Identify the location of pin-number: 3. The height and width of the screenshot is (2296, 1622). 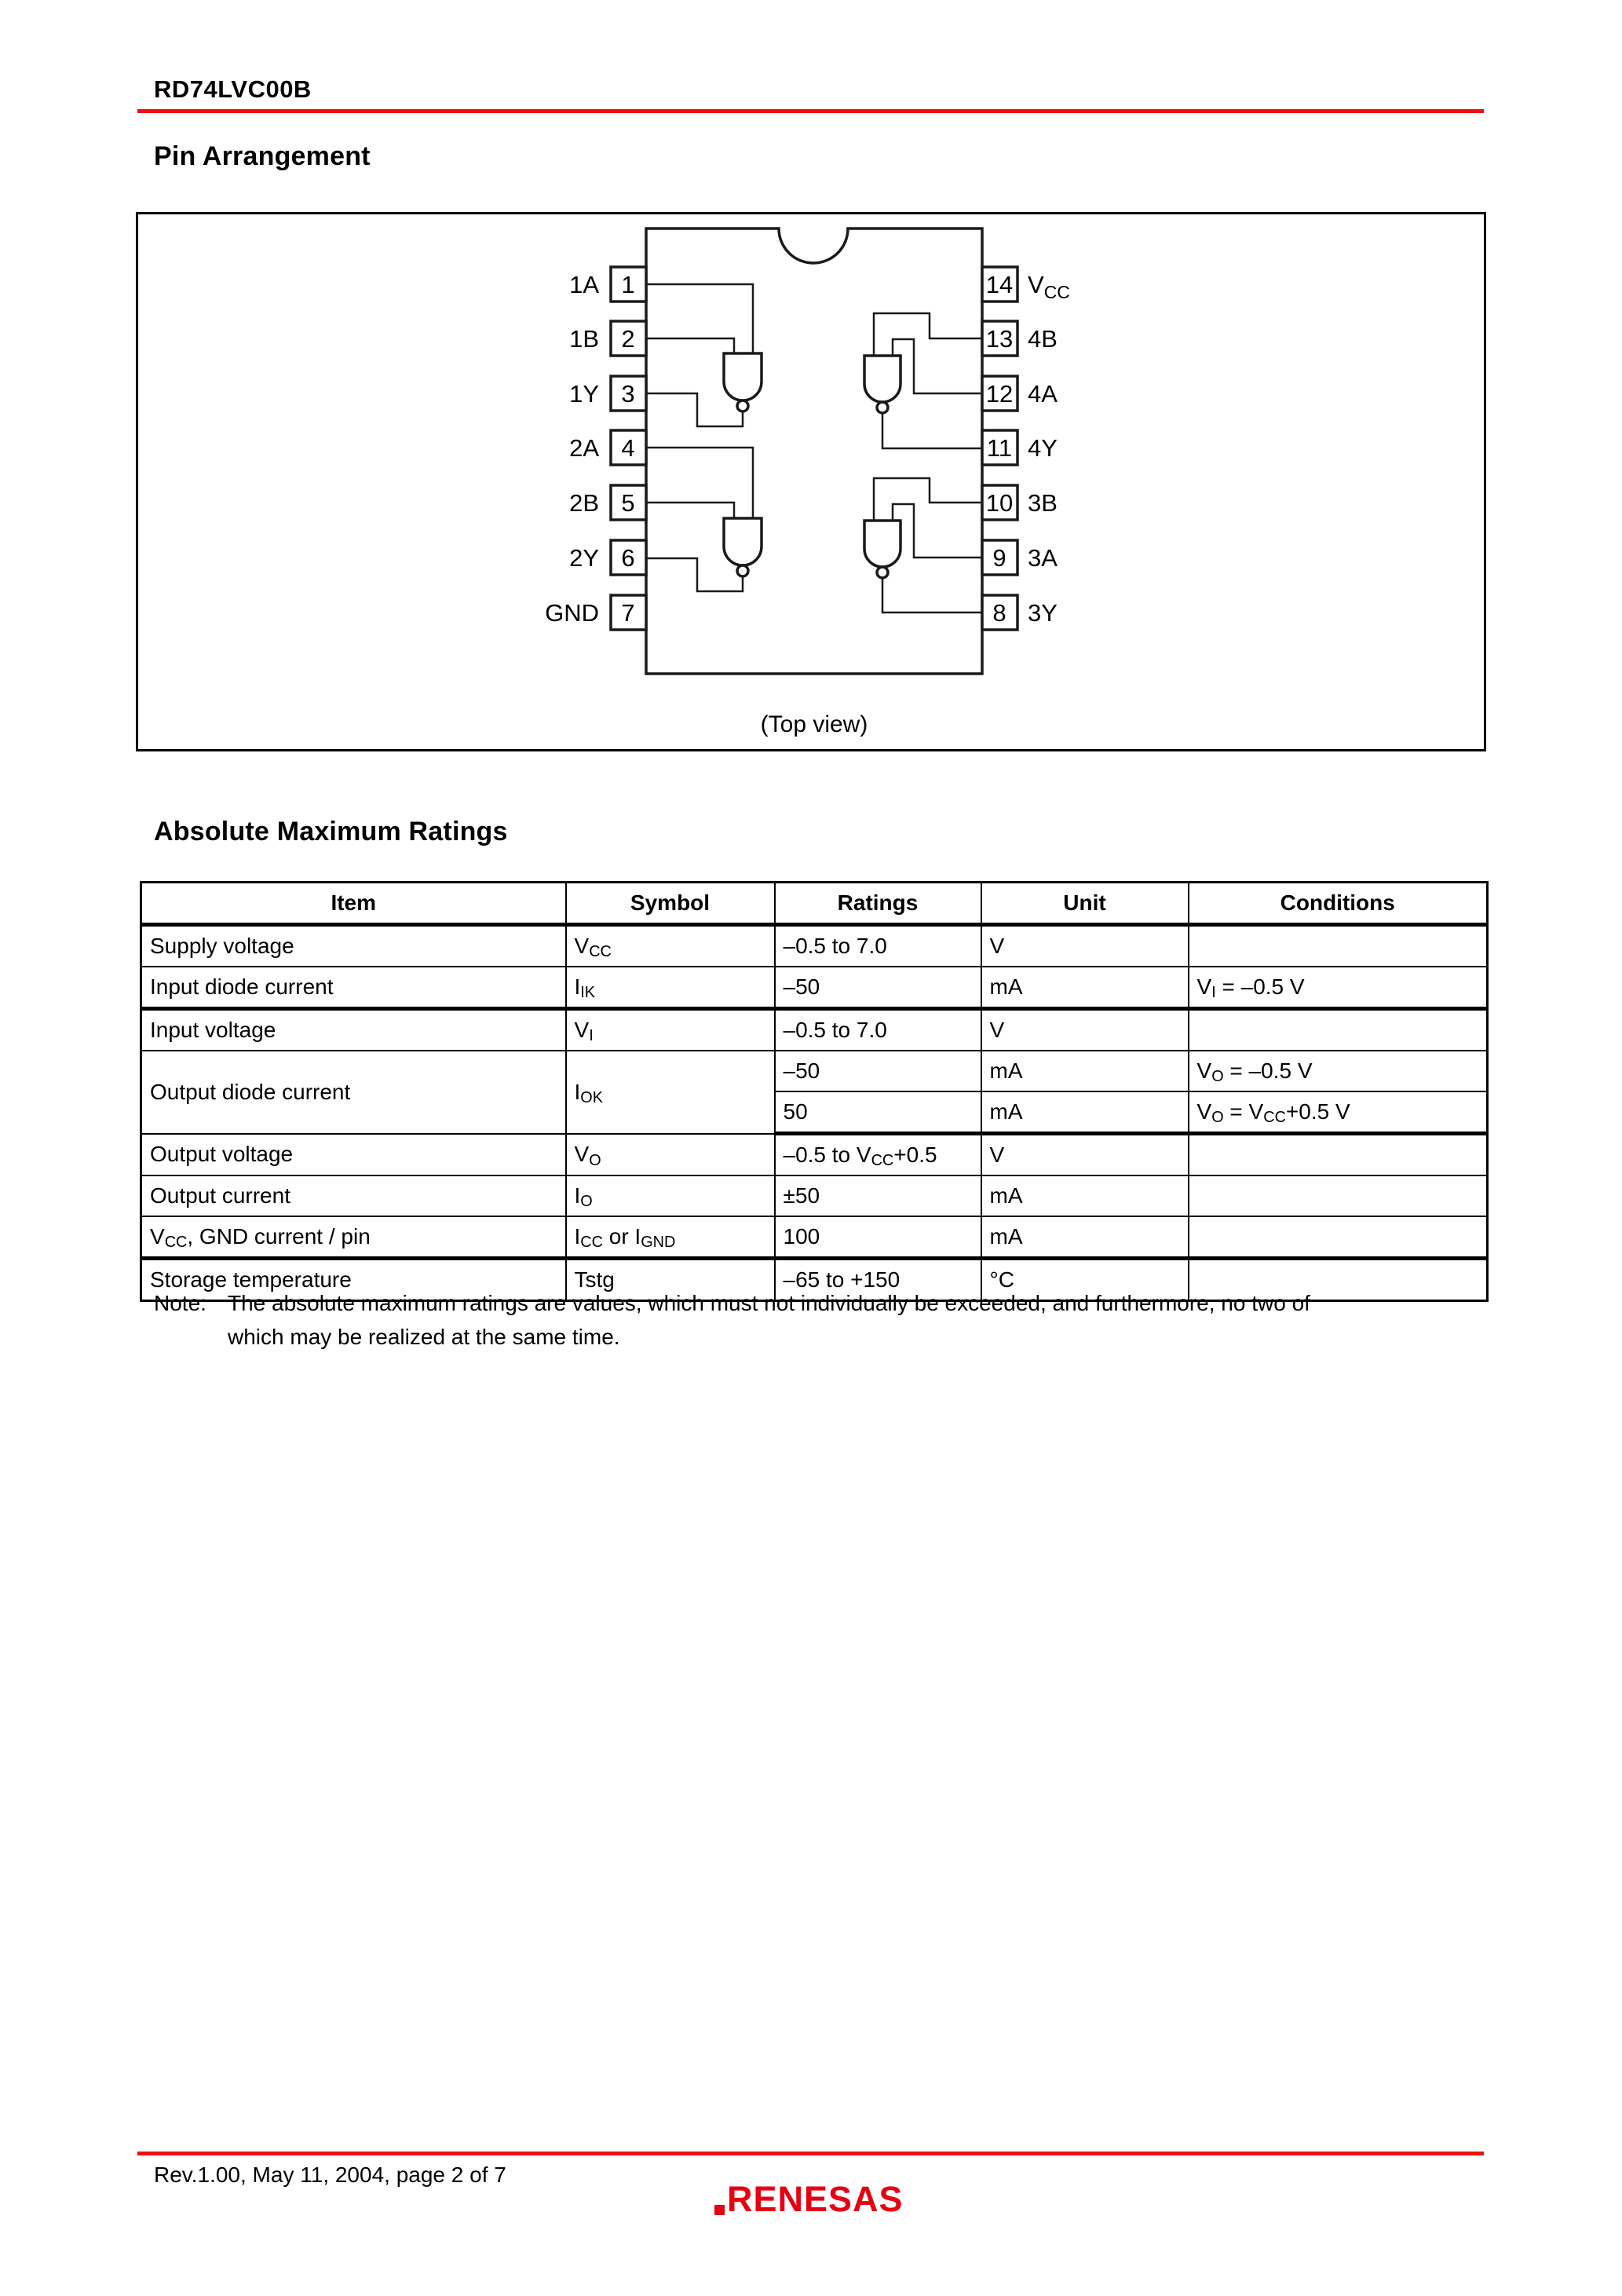
(627, 394).